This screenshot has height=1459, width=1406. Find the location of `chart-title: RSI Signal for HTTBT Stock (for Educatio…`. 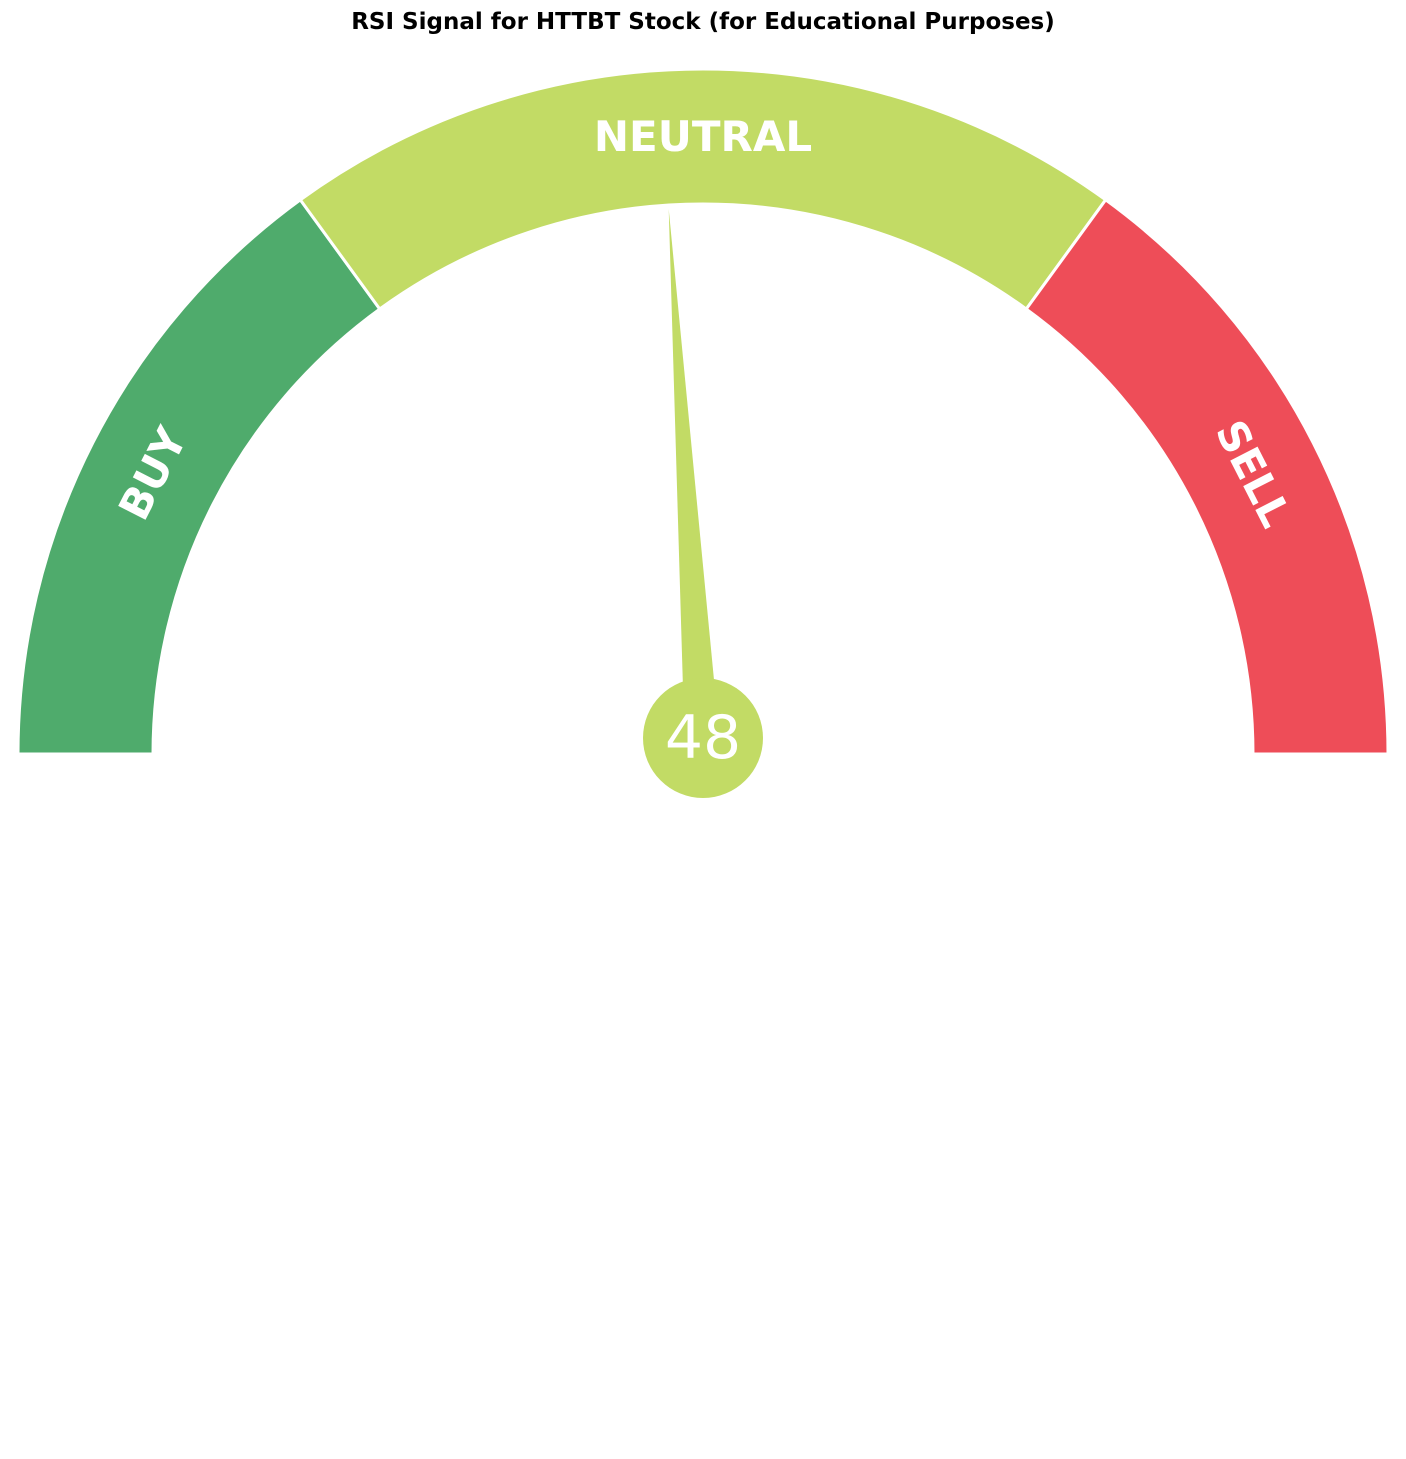

chart-title: RSI Signal for HTTBT Stock (for Educatio… is located at coordinates (703, 22).